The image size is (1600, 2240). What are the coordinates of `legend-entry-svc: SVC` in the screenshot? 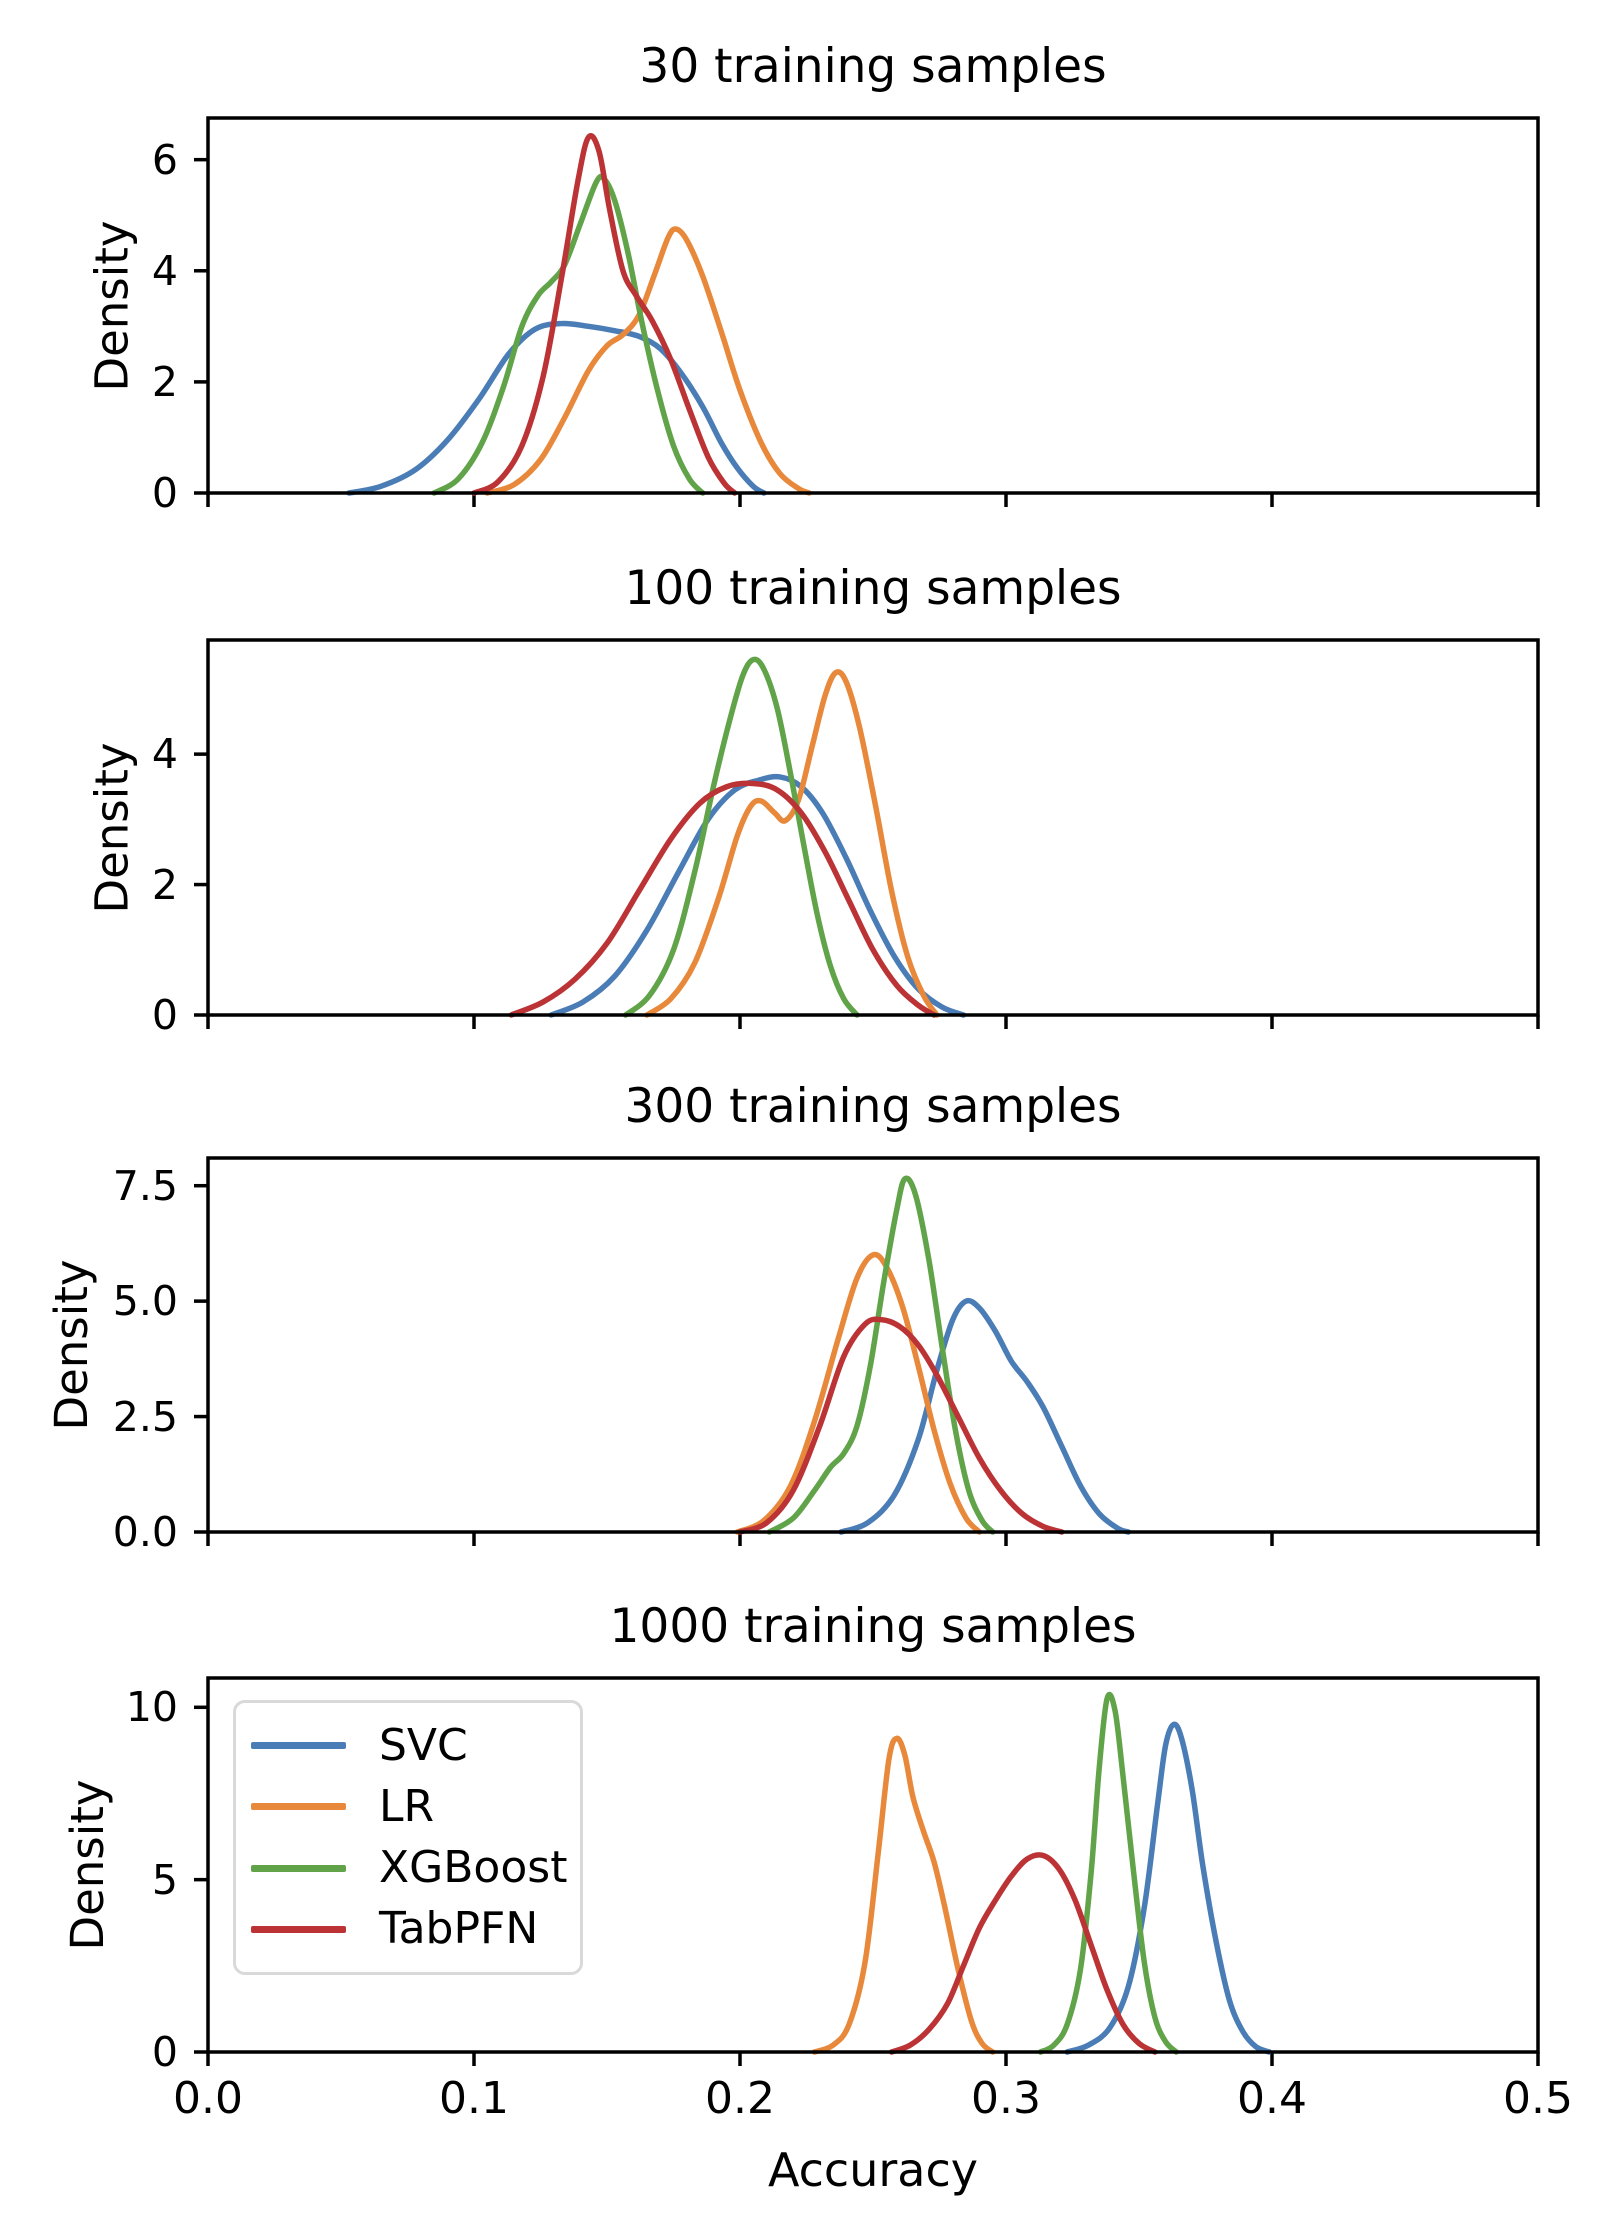 It's located at (408, 1745).